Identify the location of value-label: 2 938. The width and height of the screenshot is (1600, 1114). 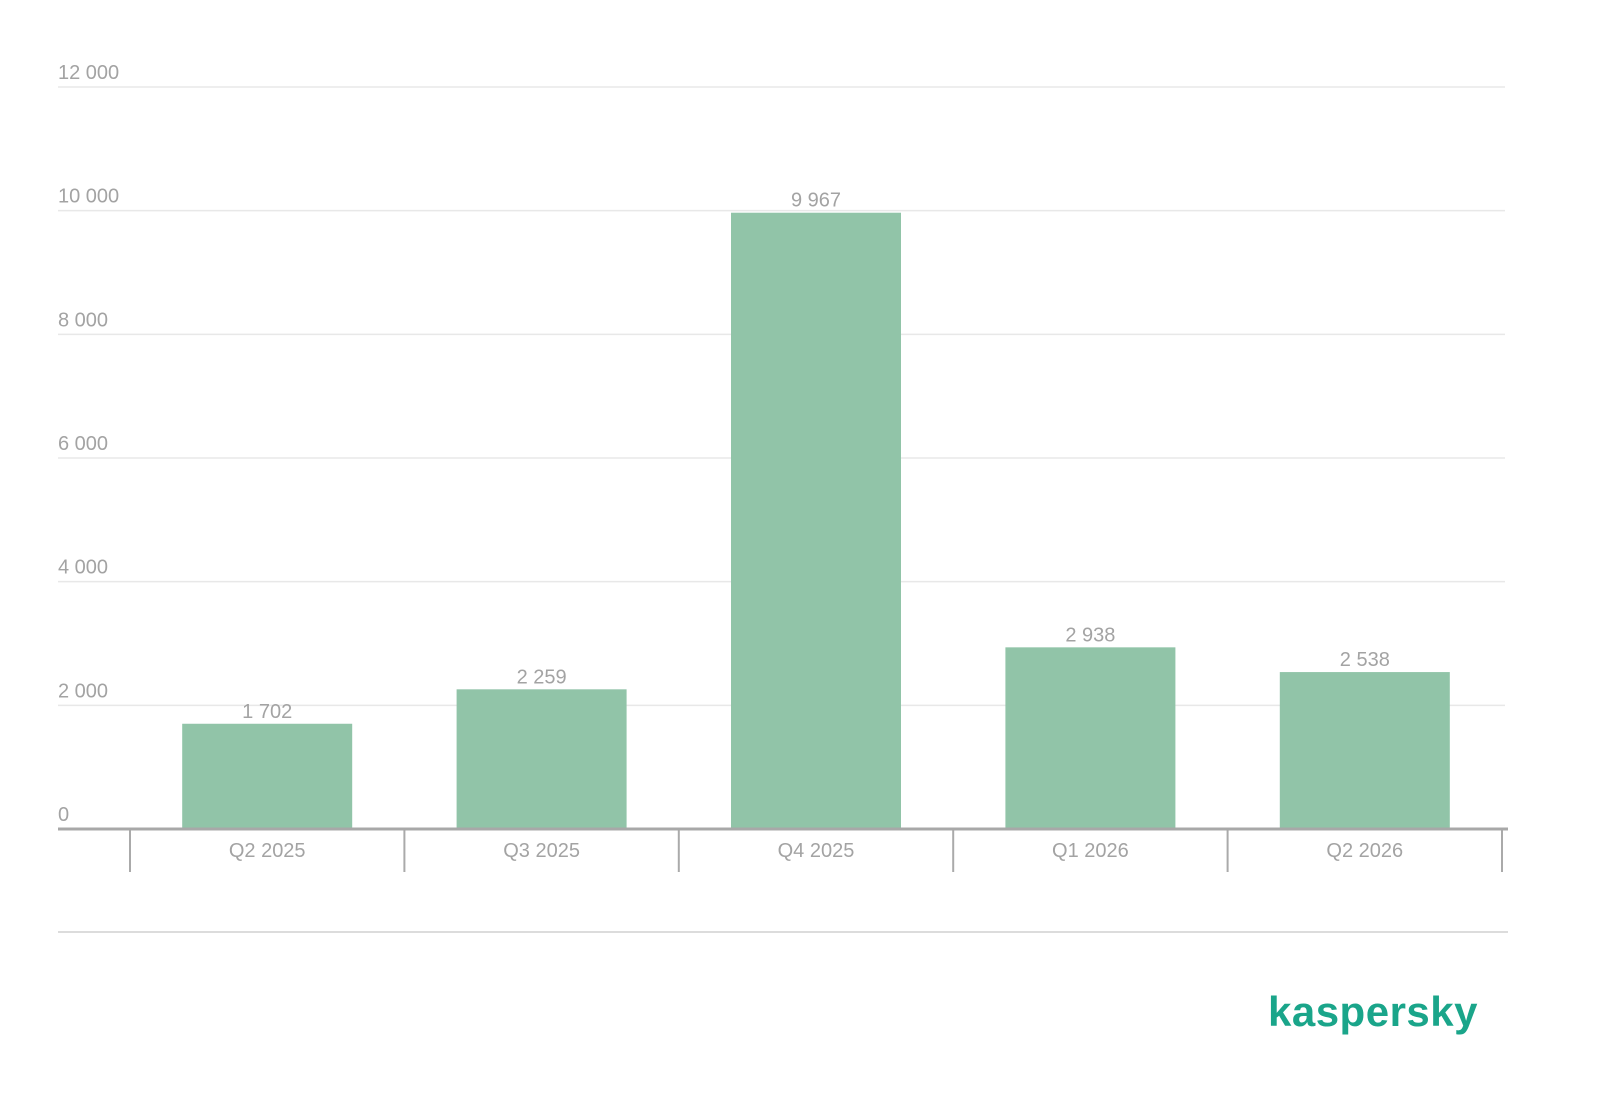
(1090, 635).